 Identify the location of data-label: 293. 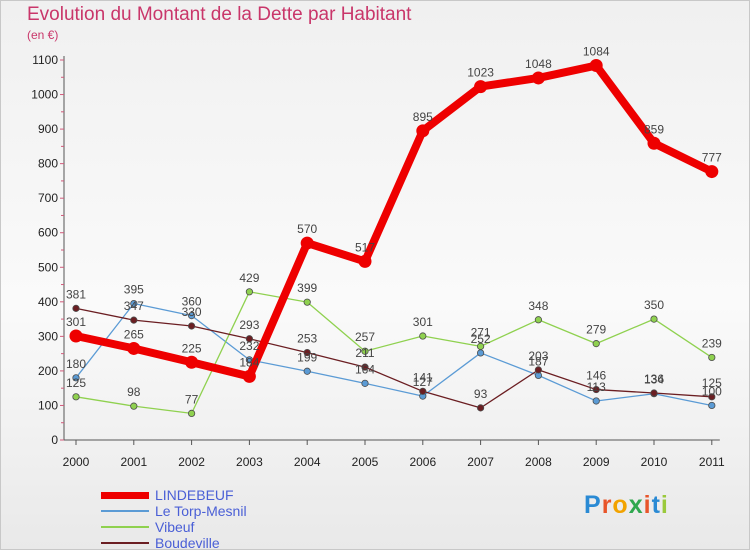
(249, 325).